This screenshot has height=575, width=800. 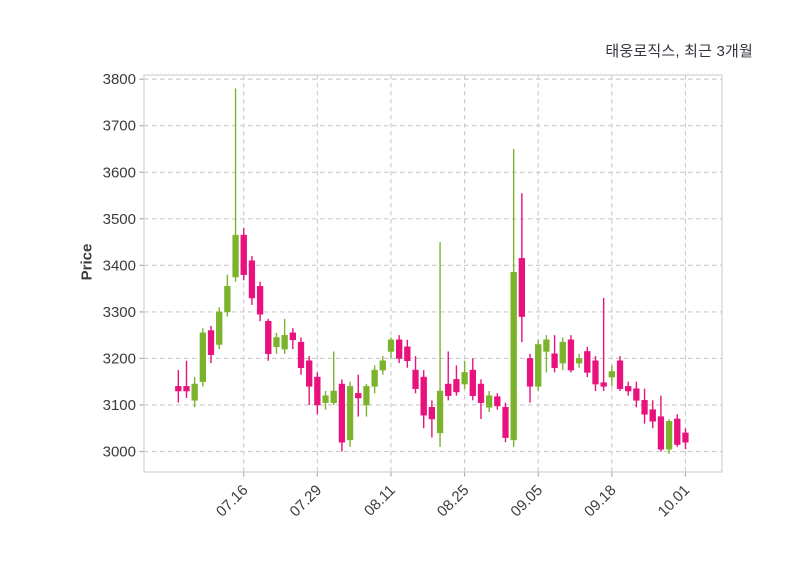 What do you see at coordinates (119, 452) in the screenshot?
I see `y-tick-label: 3000` at bounding box center [119, 452].